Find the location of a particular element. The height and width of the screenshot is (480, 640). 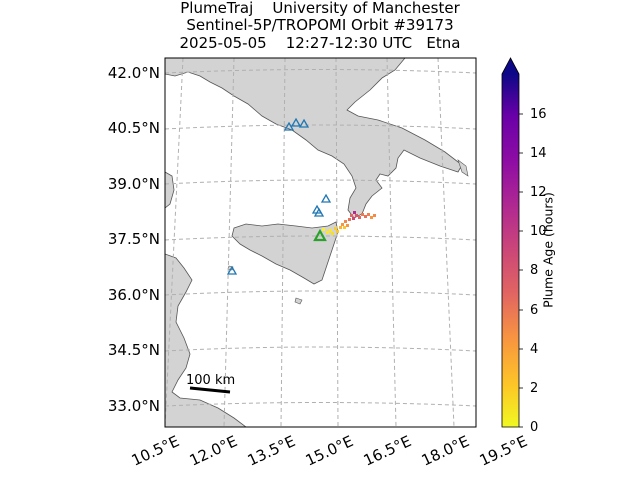

lat-label: 34.5°N is located at coordinates (133, 350).